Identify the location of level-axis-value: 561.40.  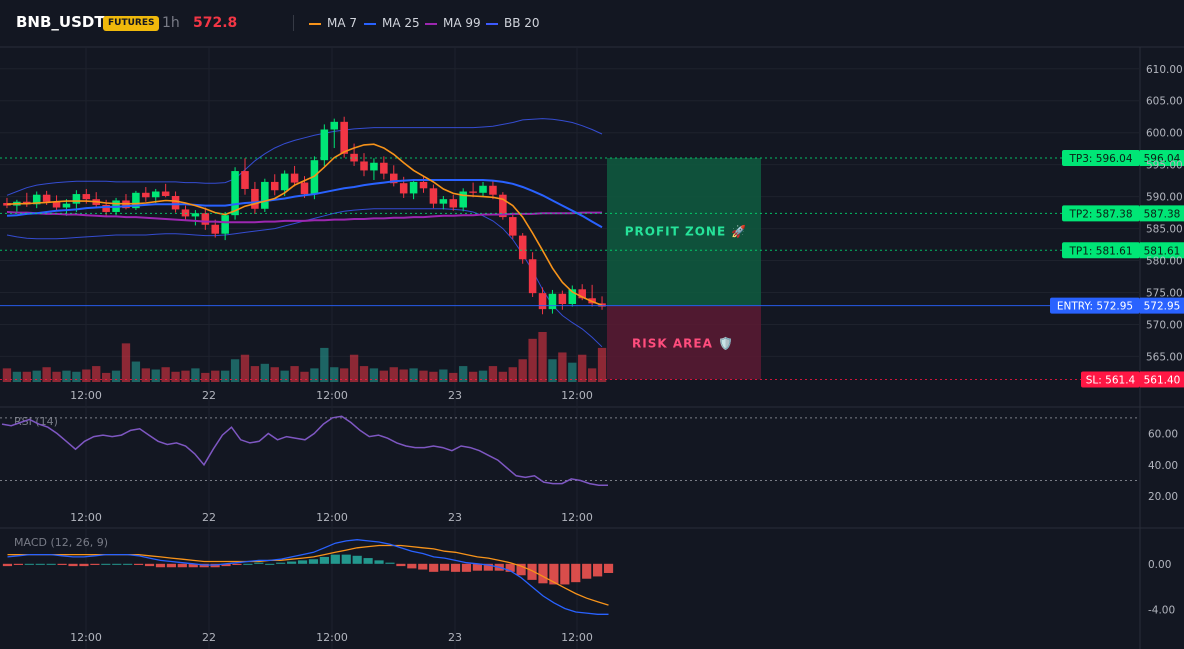
(1162, 380).